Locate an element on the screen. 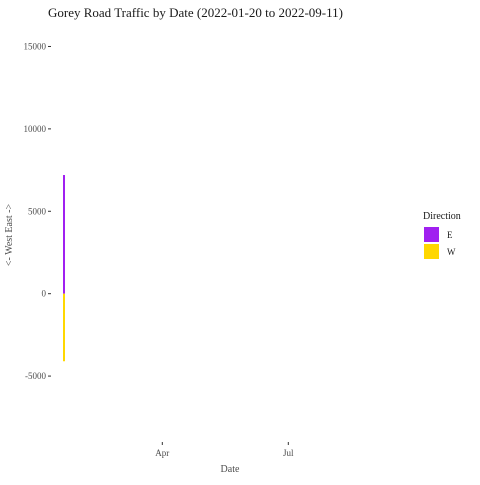 Image resolution: width=480 pixels, height=485 pixels. bar-e is located at coordinates (64, 234).